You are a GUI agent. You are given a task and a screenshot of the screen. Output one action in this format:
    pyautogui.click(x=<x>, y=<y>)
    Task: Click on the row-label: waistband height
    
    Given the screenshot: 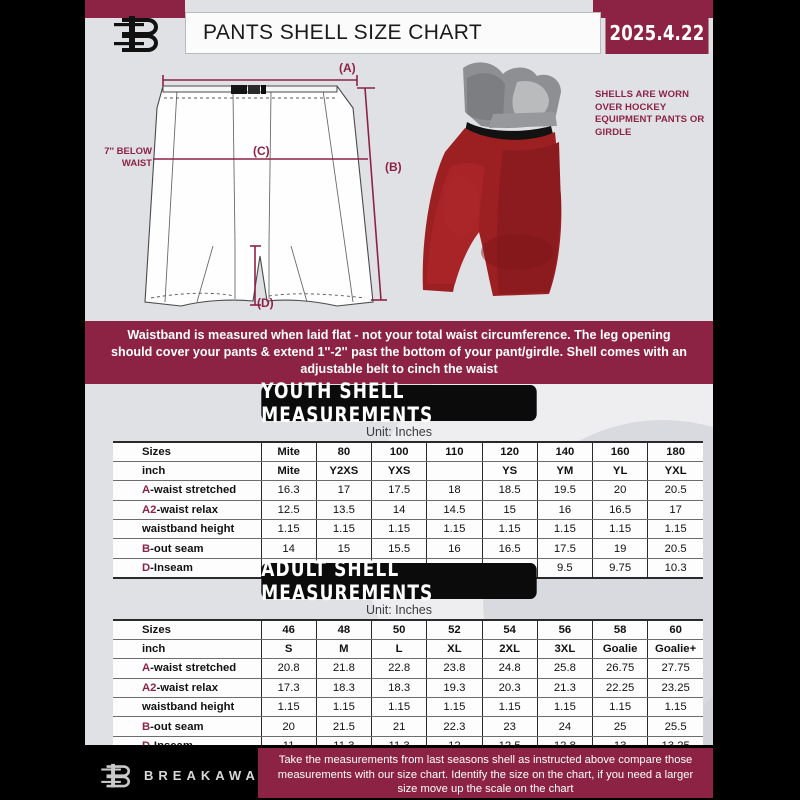 What is the action you would take?
    pyautogui.click(x=187, y=707)
    